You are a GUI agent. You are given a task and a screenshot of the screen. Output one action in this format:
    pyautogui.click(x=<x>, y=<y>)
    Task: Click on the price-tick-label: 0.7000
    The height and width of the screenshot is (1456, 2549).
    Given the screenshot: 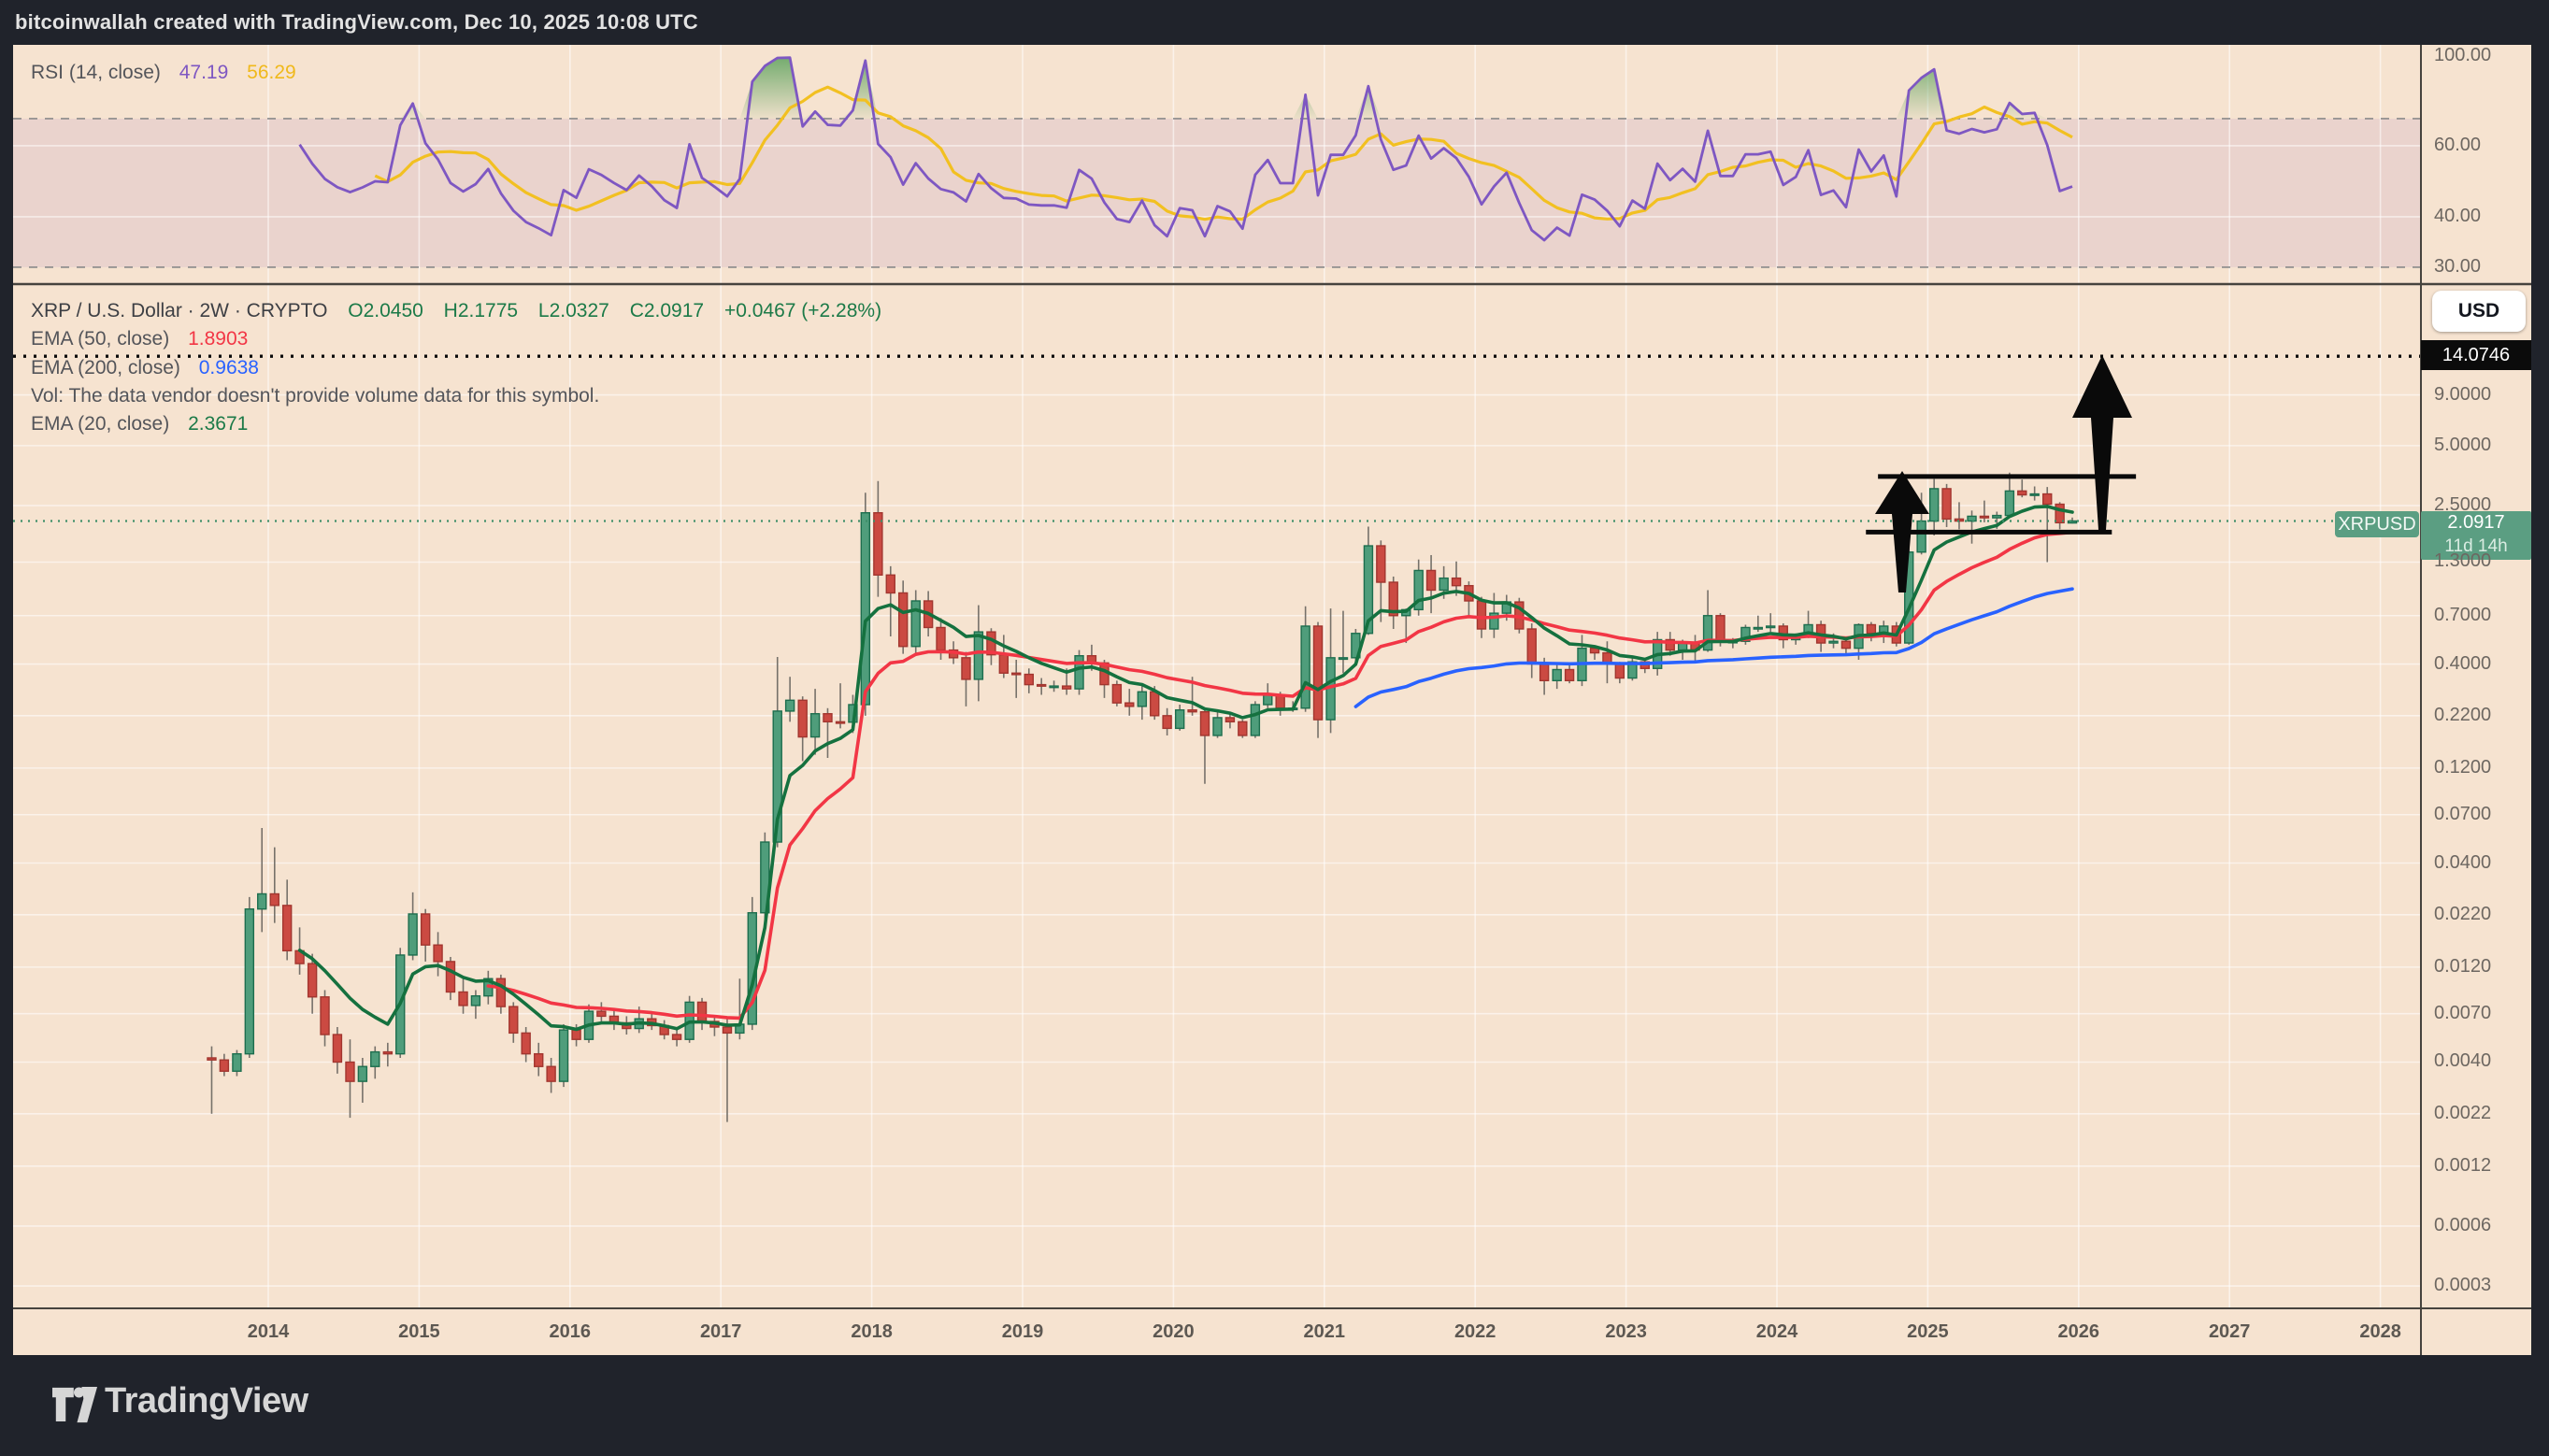 What is the action you would take?
    pyautogui.click(x=2463, y=614)
    